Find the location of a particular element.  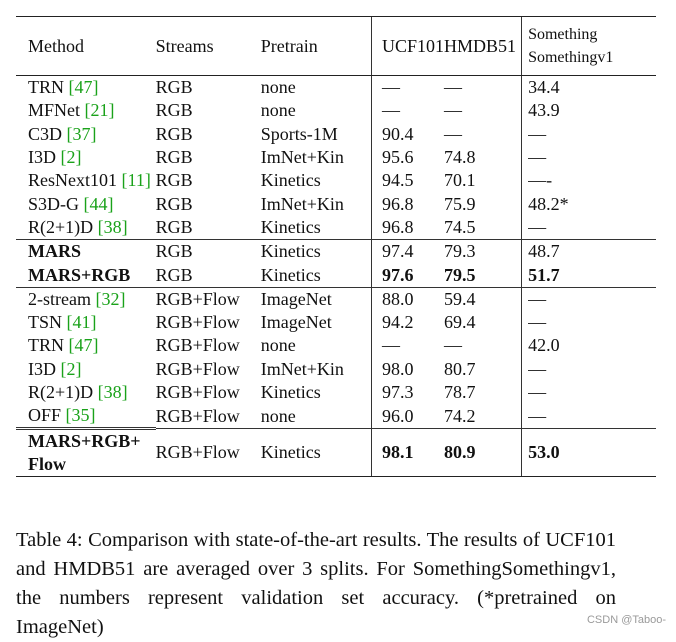

cell-hmdb51: 79.3 is located at coordinates (483, 251).